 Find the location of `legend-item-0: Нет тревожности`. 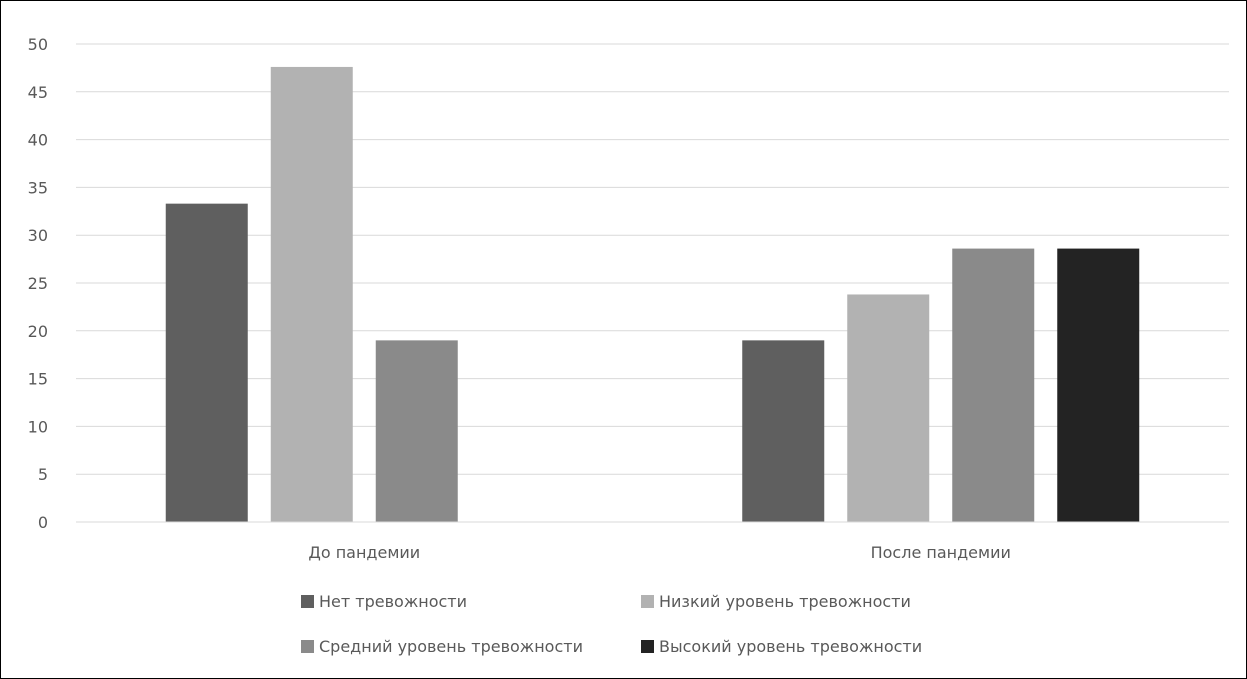

legend-item-0: Нет тревожности is located at coordinates (384, 601).